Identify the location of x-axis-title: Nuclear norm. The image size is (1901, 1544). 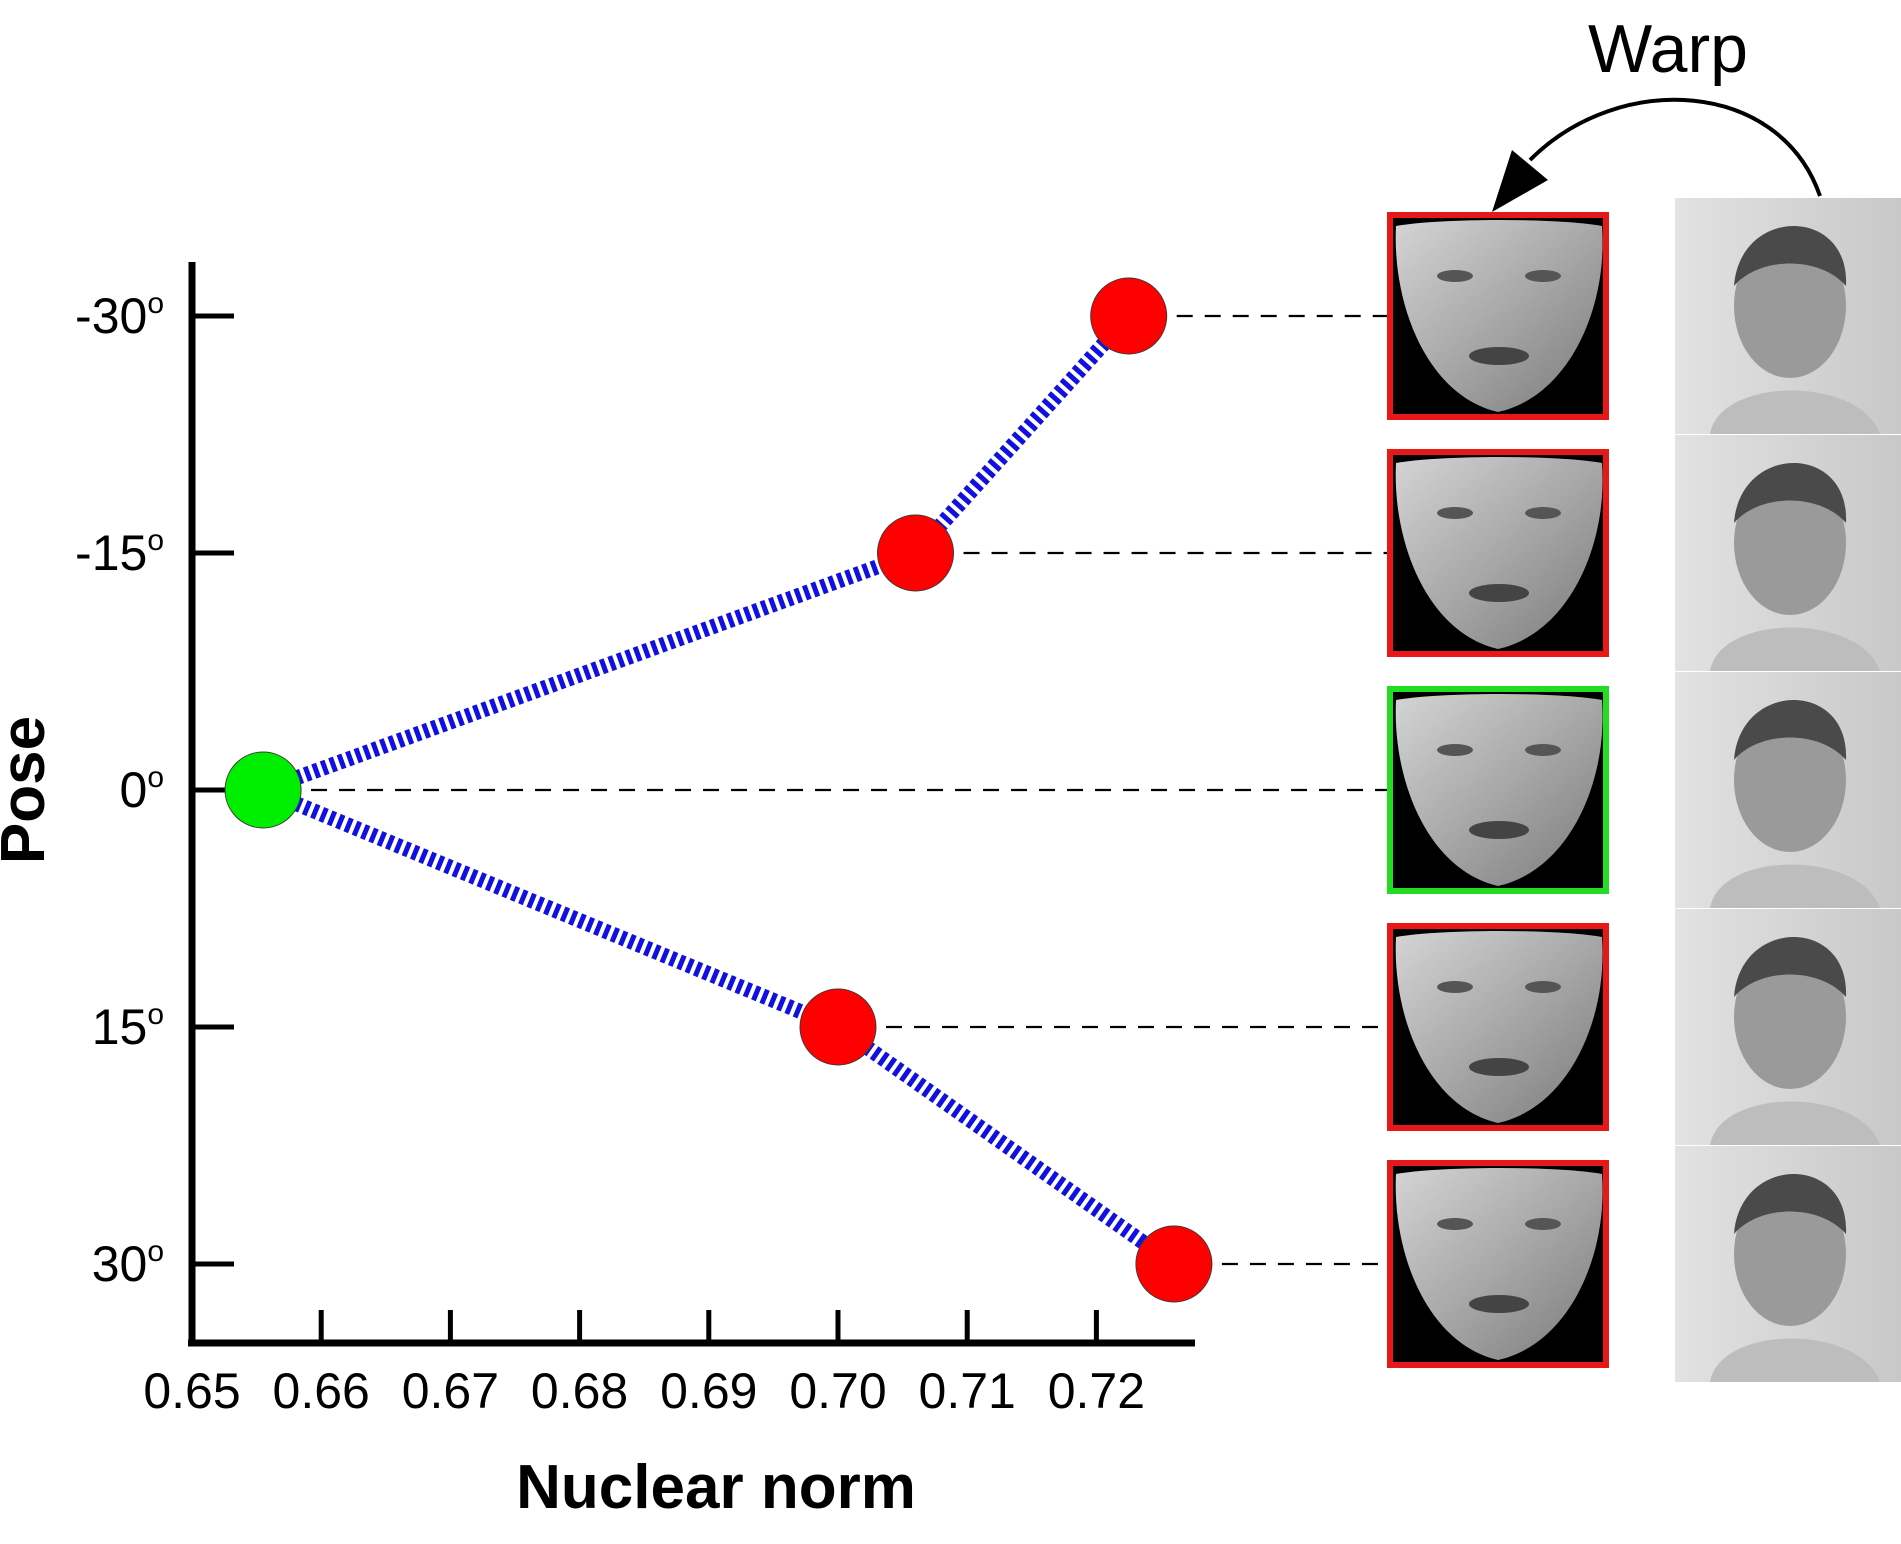
(716, 1487).